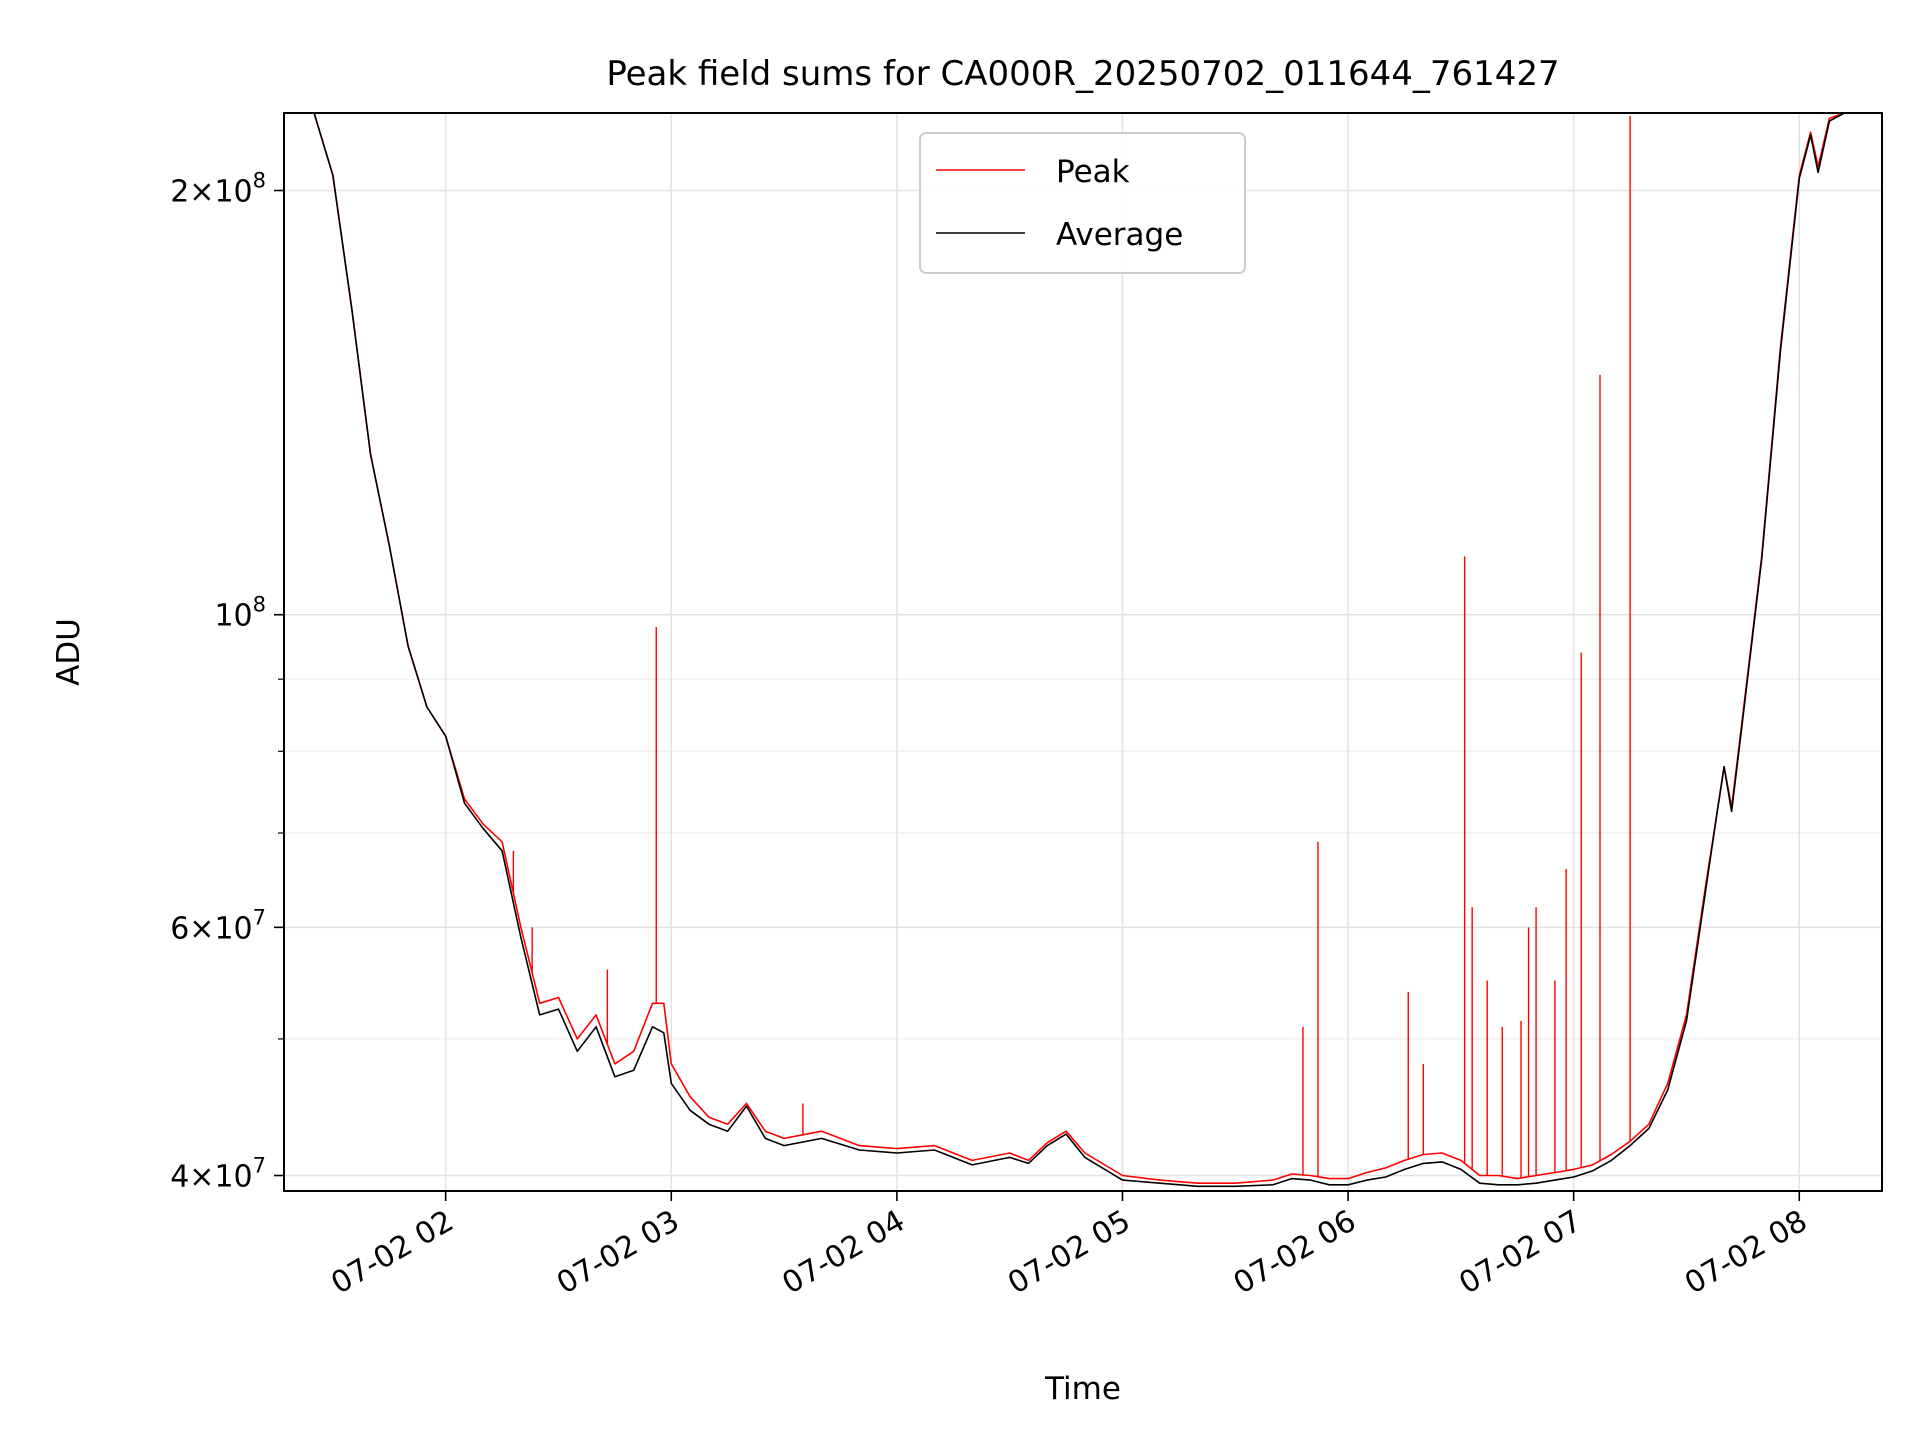 Image resolution: width=1920 pixels, height=1440 pixels. Describe the element at coordinates (1093, 172) in the screenshot. I see `legend-label-peak: Peak` at that location.